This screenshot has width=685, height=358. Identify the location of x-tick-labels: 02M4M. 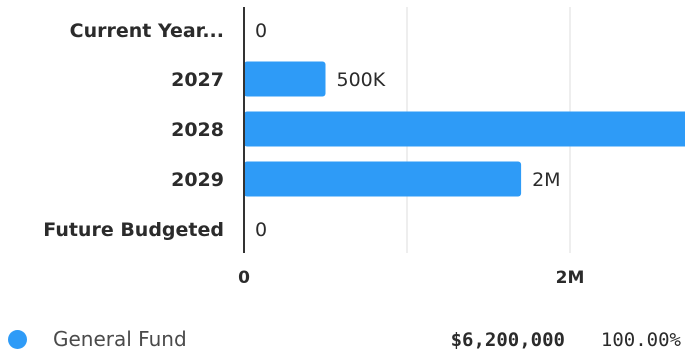
(411, 278).